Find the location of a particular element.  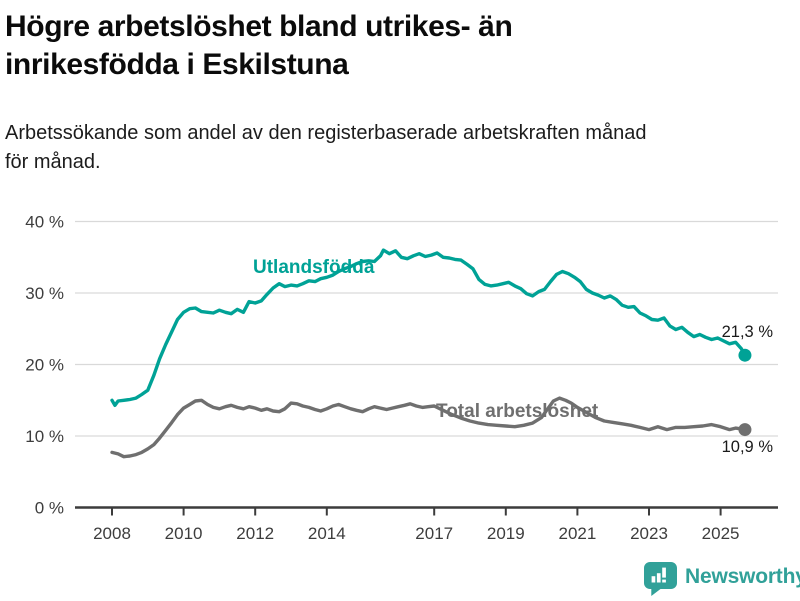

y-axis-label-20: 20 % is located at coordinates (44, 365).